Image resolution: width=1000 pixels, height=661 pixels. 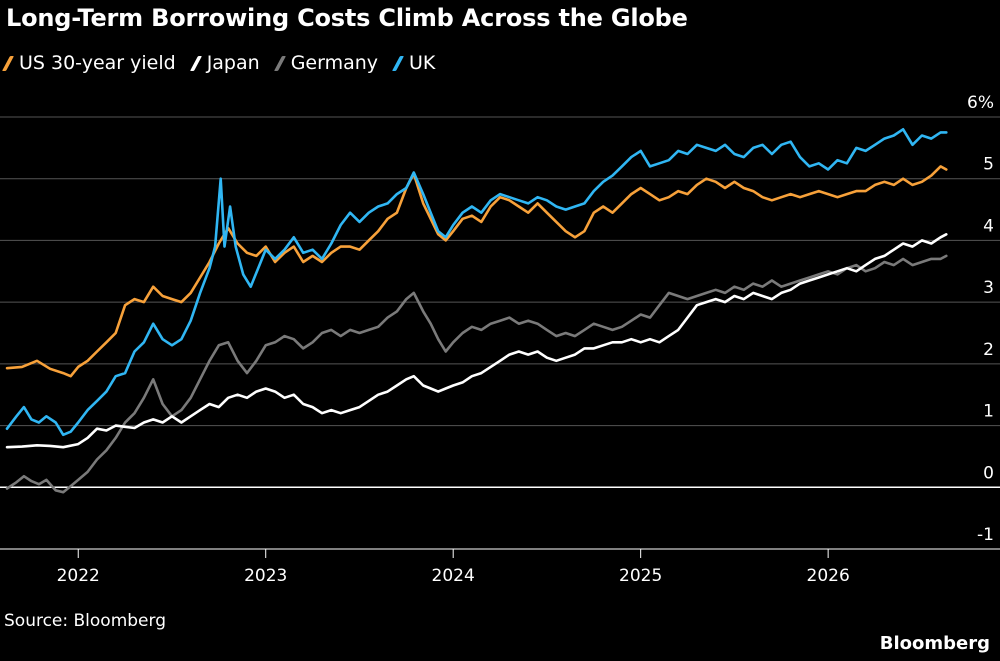 What do you see at coordinates (233, 63) in the screenshot?
I see `legend-label-japan: Japan` at bounding box center [233, 63].